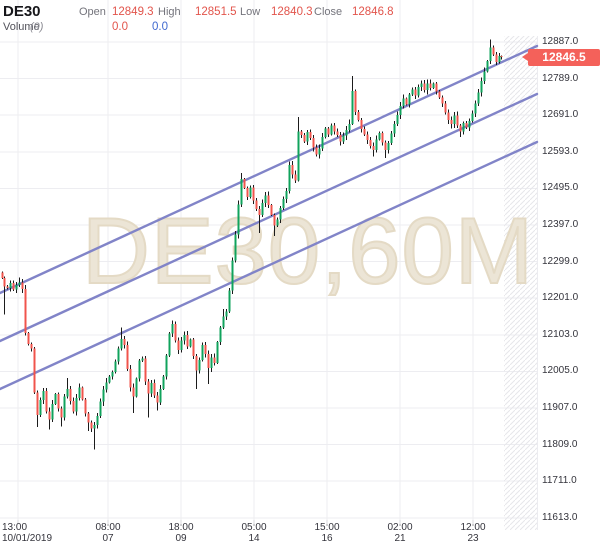 The height and width of the screenshot is (558, 600). Describe the element at coordinates (160, 27) in the screenshot. I see `volume-value-blue: 0.0` at that location.